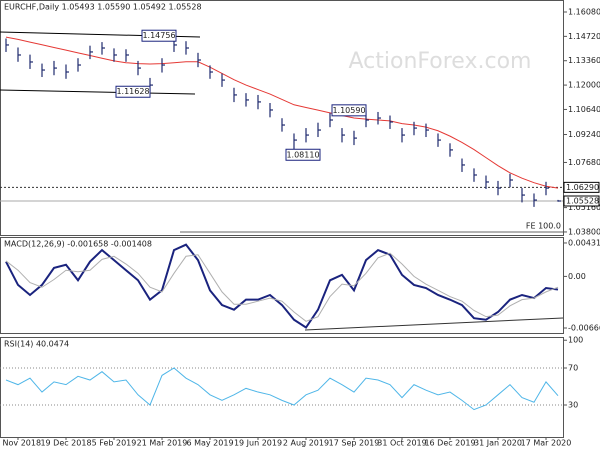  What do you see at coordinates (543, 225) in the screenshot?
I see `fe-label: FE 100.0` at bounding box center [543, 225].